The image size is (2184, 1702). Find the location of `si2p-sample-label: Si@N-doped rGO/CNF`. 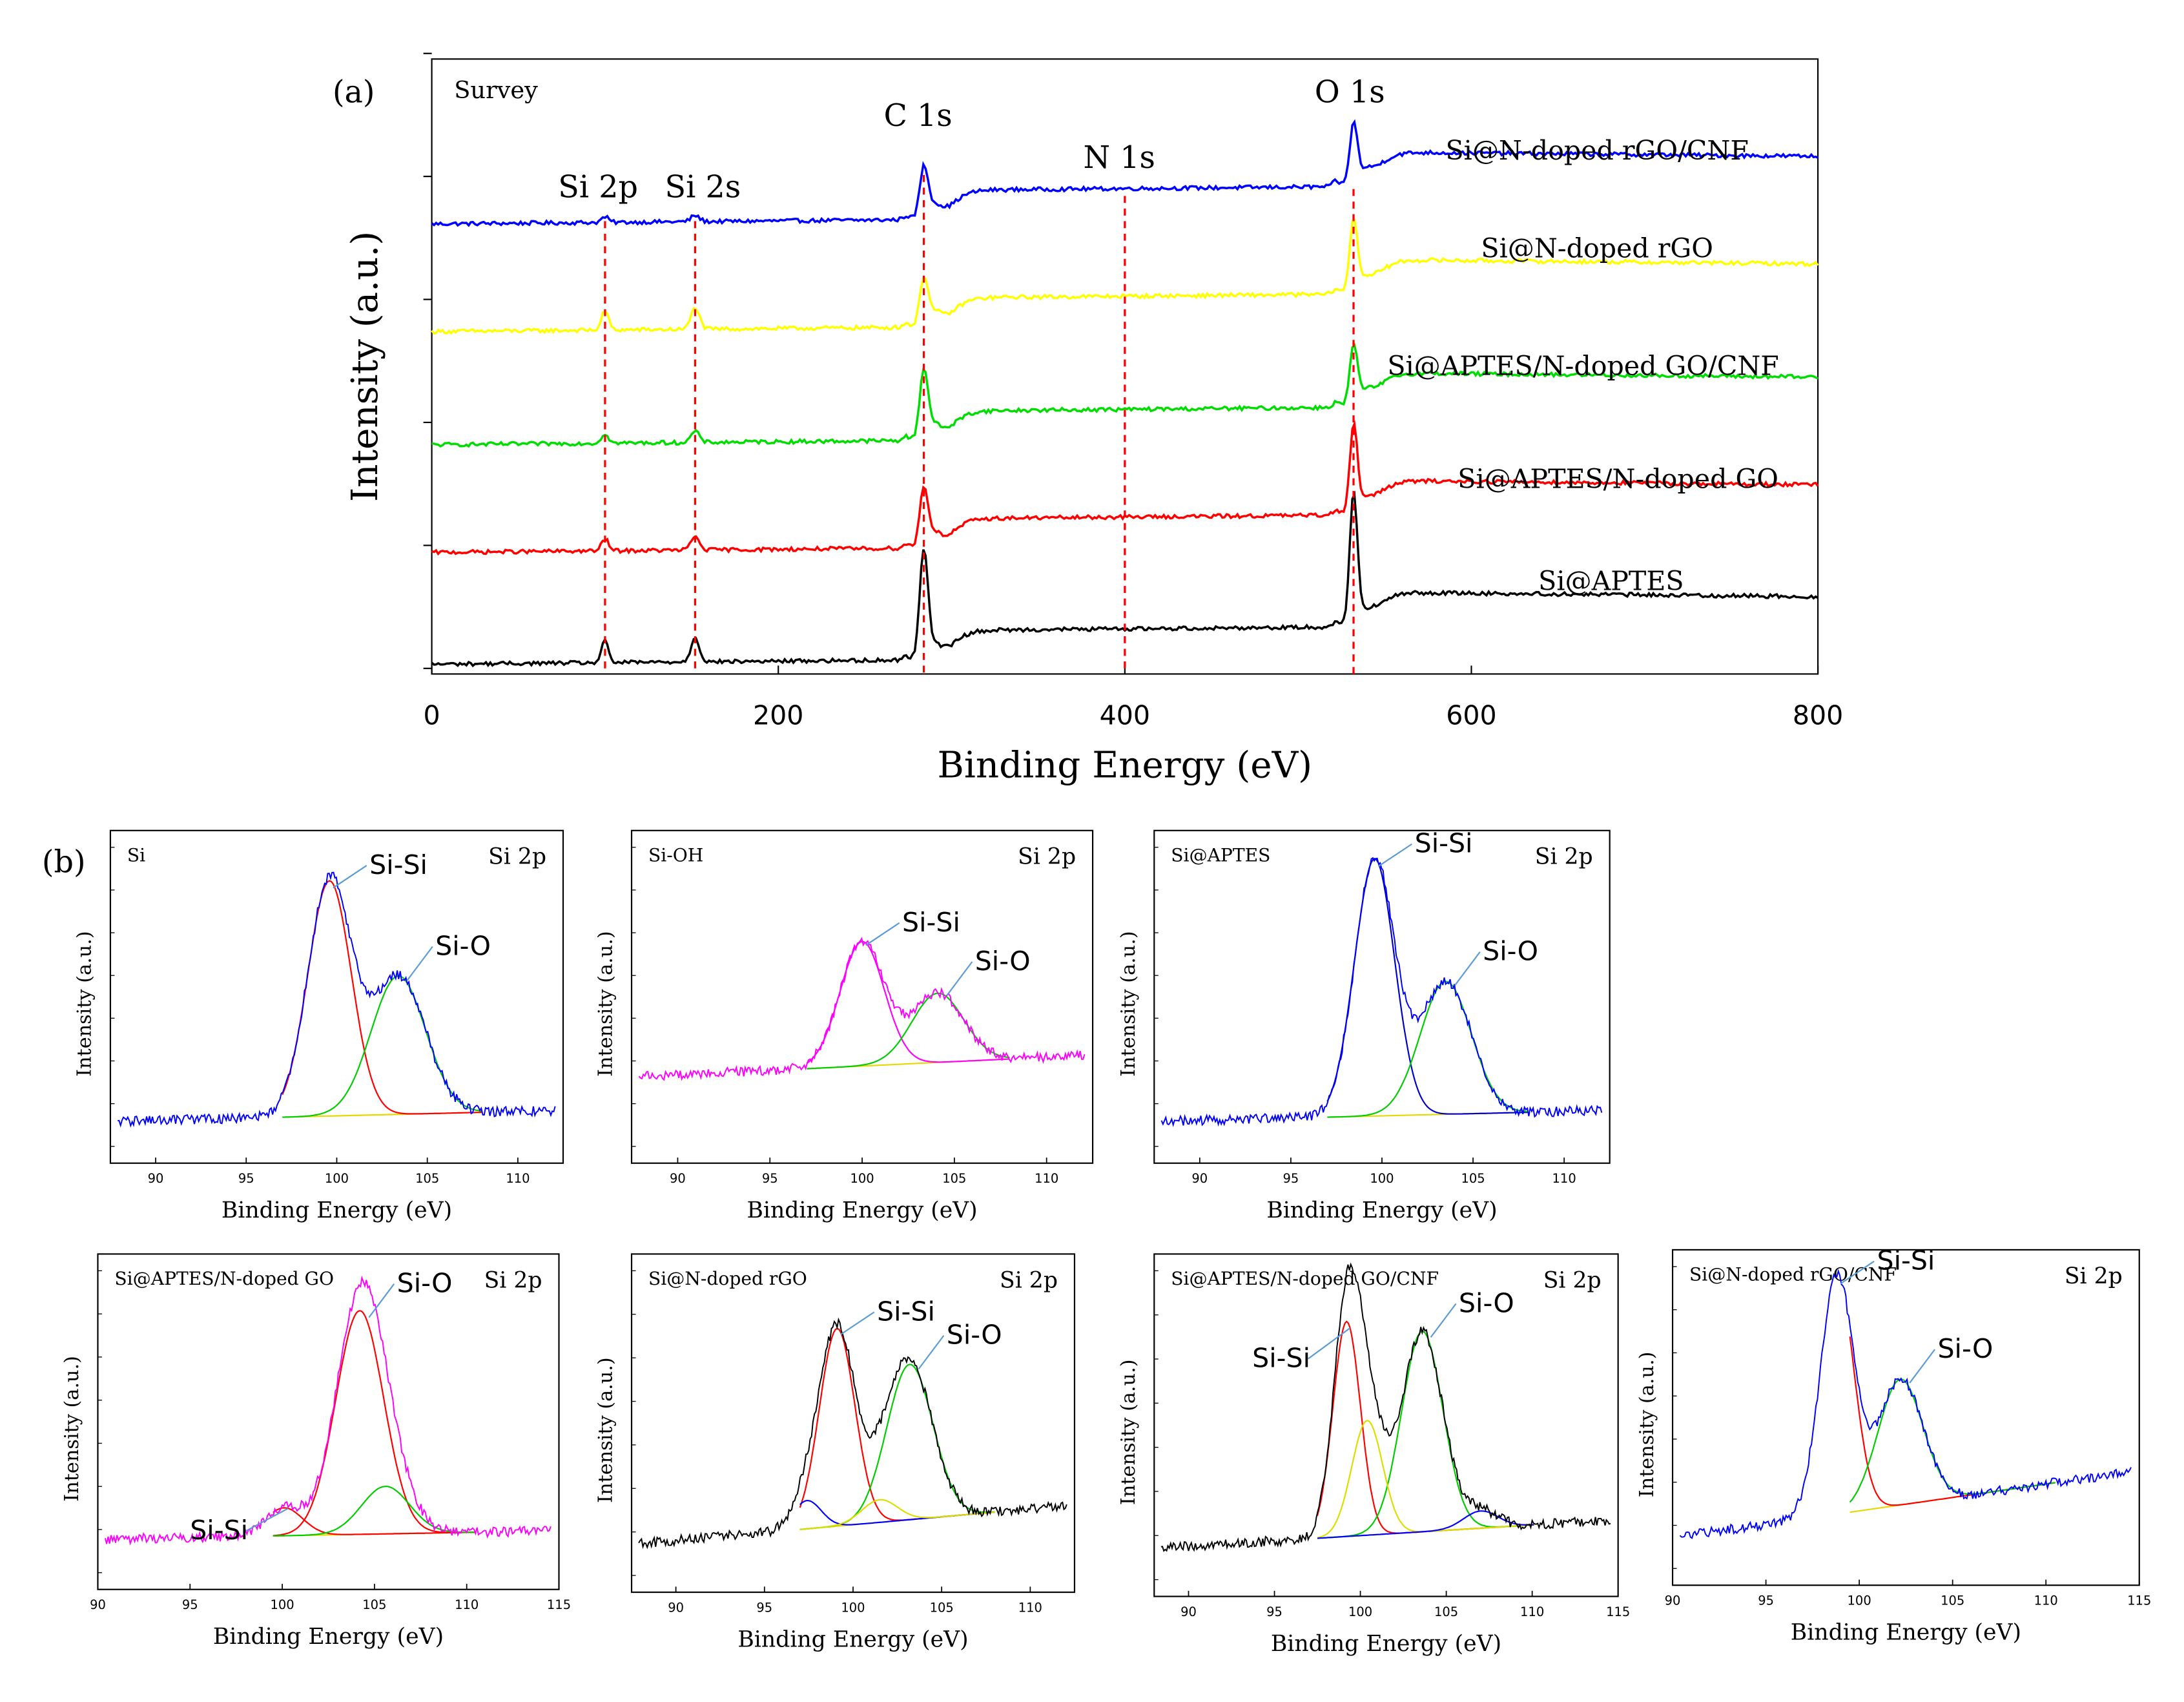

si2p-sample-label: Si@N-doped rGO/CNF is located at coordinates (1793, 1274).